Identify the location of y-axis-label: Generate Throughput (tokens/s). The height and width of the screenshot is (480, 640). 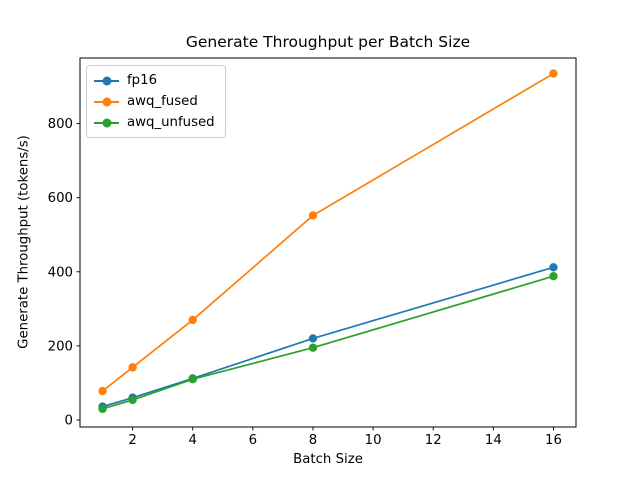
(24, 242).